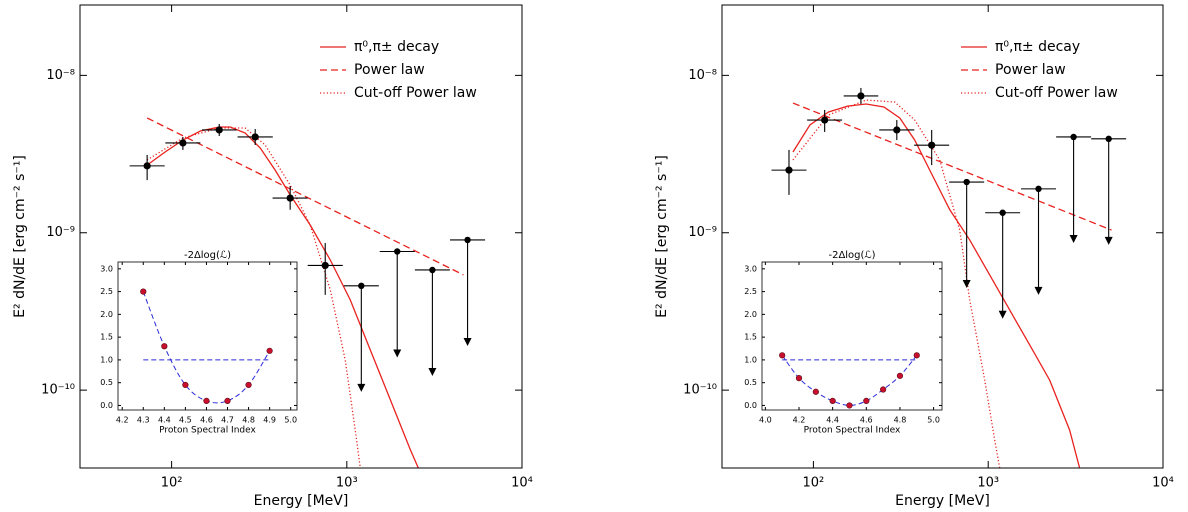 The image size is (1188, 512). What do you see at coordinates (765, 420) in the screenshot?
I see `x-tick-label: 4.0` at bounding box center [765, 420].